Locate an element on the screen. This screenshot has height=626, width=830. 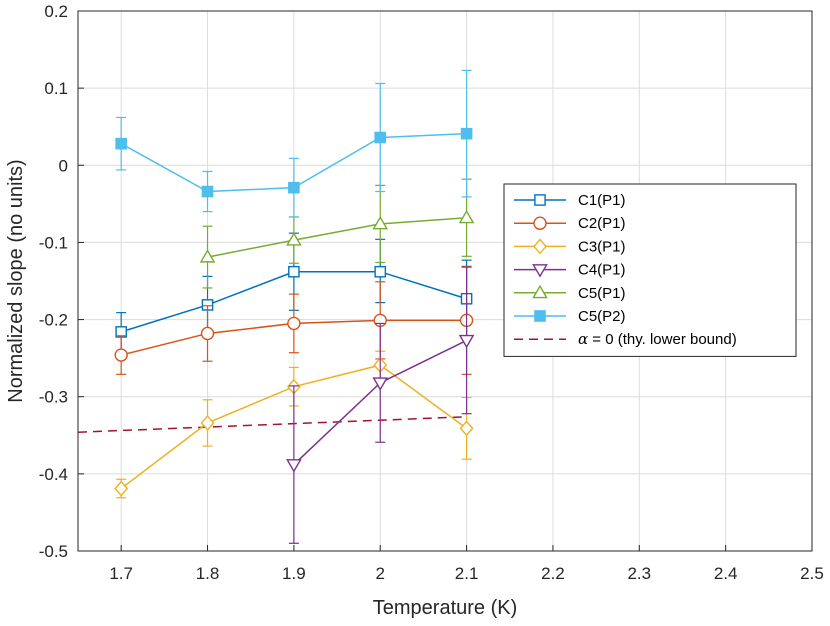
x-axis-label: Temperature (K) is located at coordinates (445, 608).